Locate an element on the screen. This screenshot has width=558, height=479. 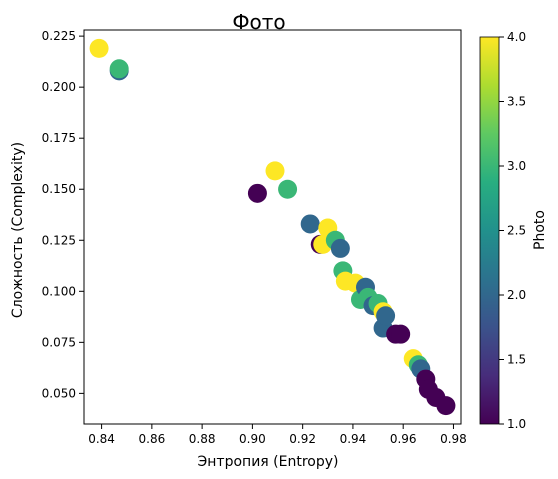
y-tick-label: 0.125 is located at coordinates (59, 240).